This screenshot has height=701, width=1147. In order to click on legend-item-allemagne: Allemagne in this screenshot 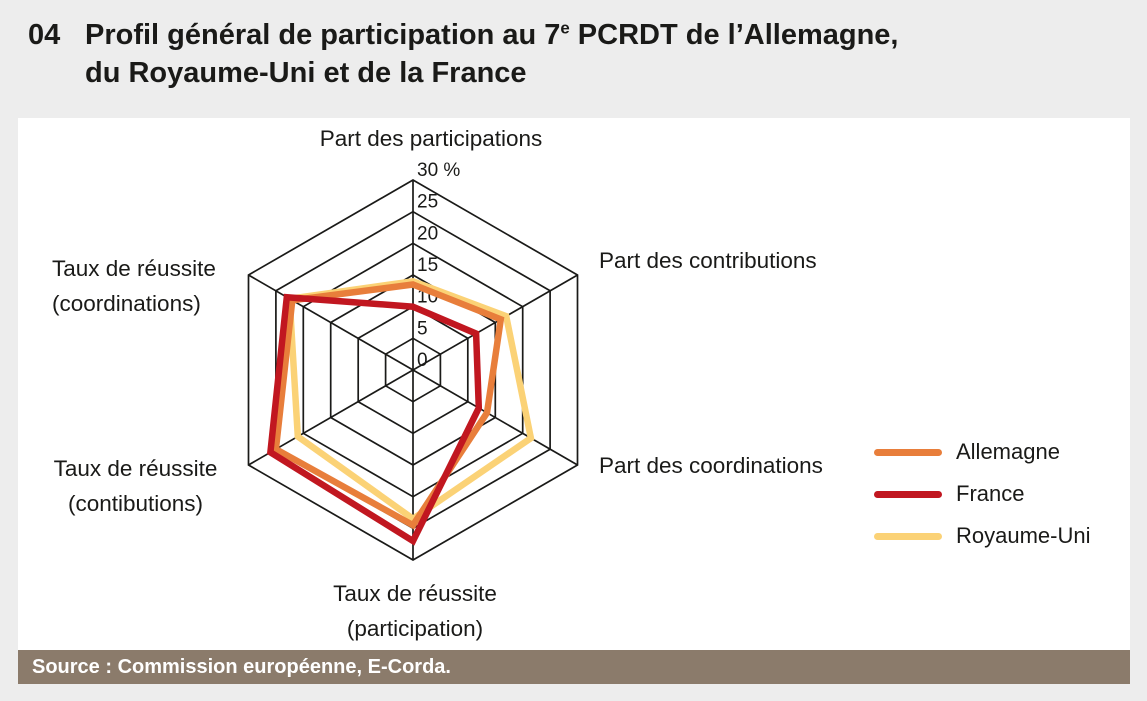, I will do `click(982, 452)`.